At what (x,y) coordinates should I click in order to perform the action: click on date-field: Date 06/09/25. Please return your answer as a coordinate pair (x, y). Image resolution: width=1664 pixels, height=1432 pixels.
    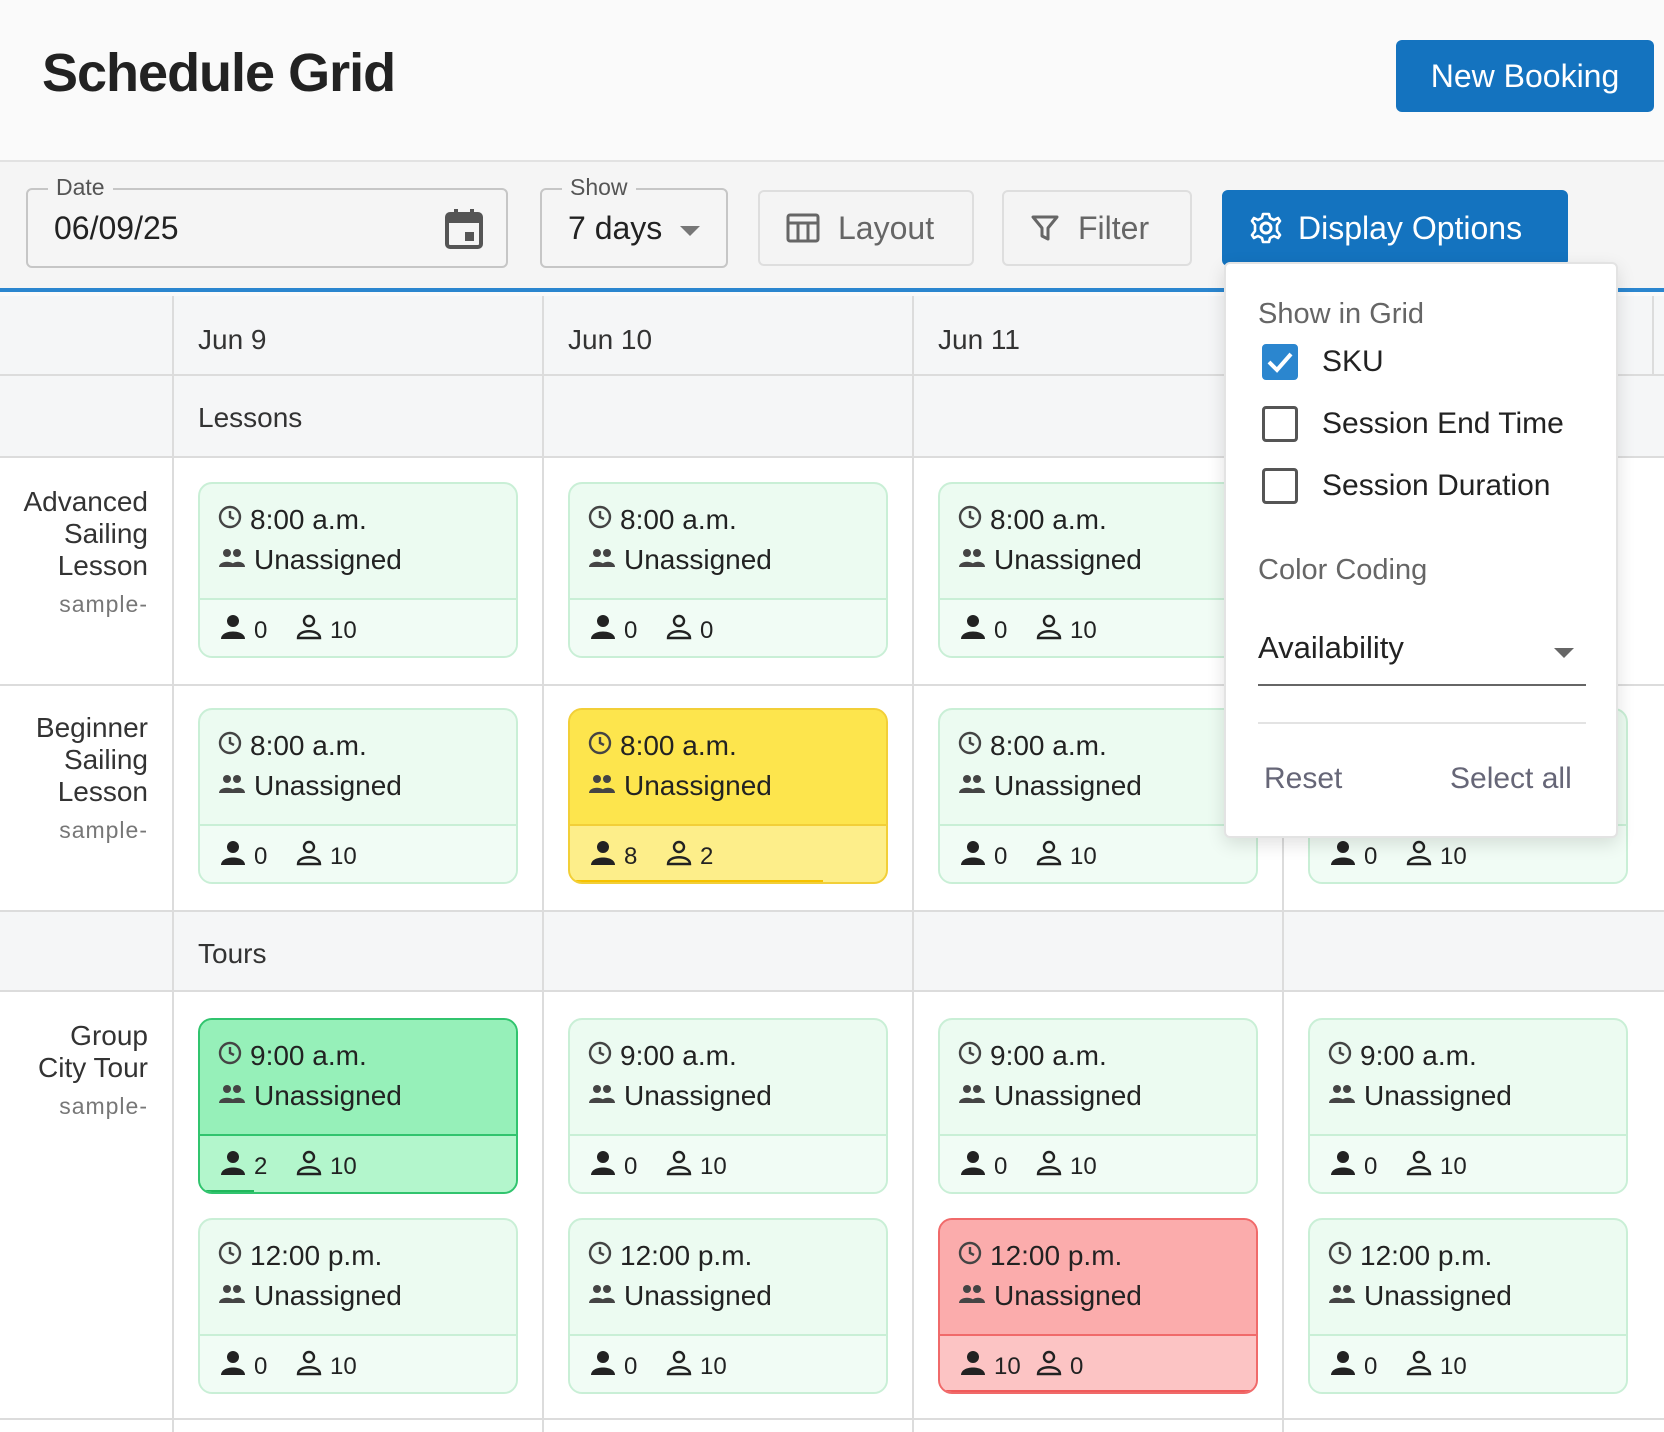
    Looking at the image, I should click on (267, 221).